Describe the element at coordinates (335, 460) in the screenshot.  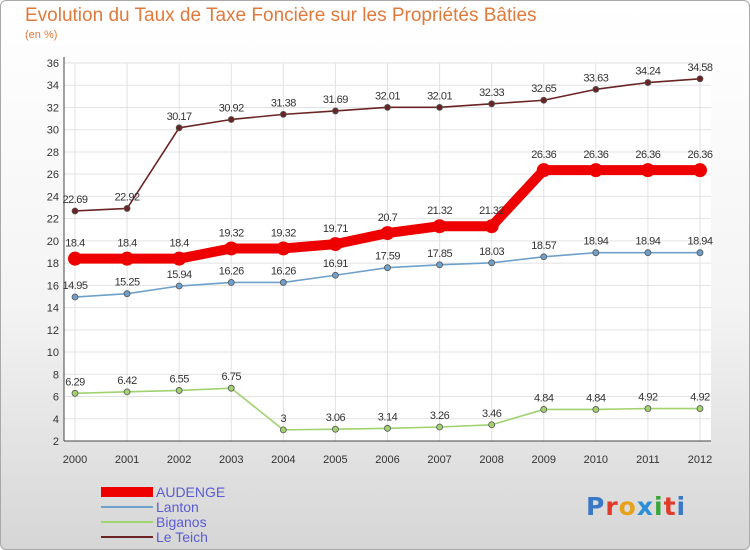
I see `x-tick-label: 2005` at that location.